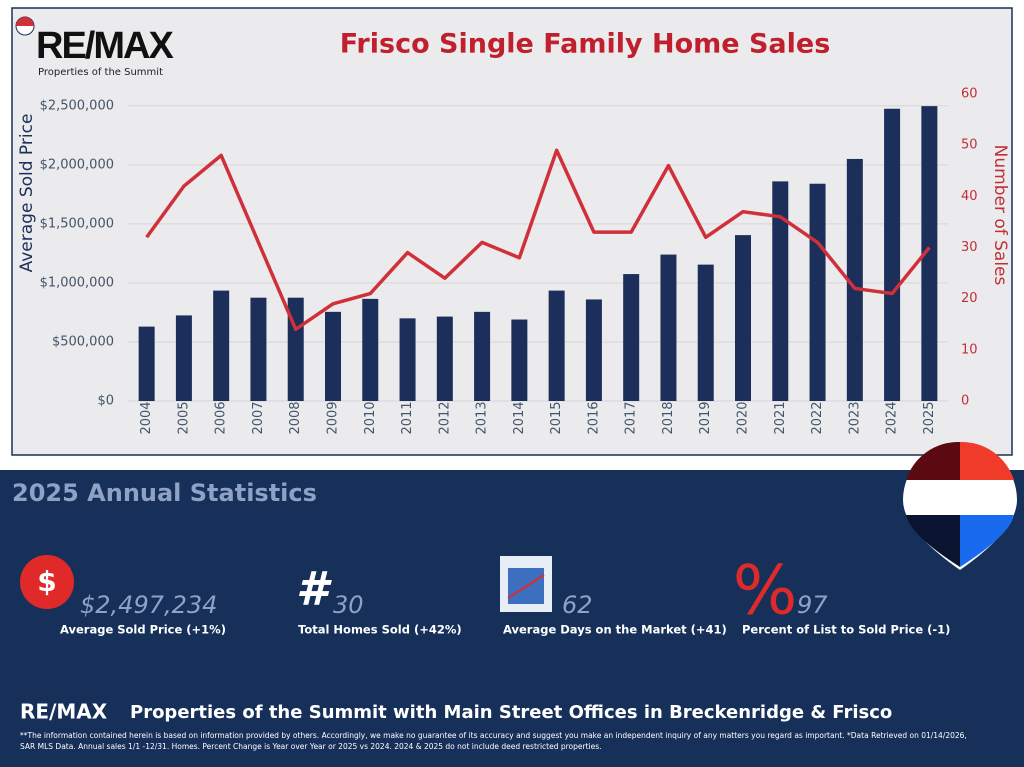  What do you see at coordinates (25, 21) in the screenshot?
I see `logo-balloon-top` at bounding box center [25, 21].